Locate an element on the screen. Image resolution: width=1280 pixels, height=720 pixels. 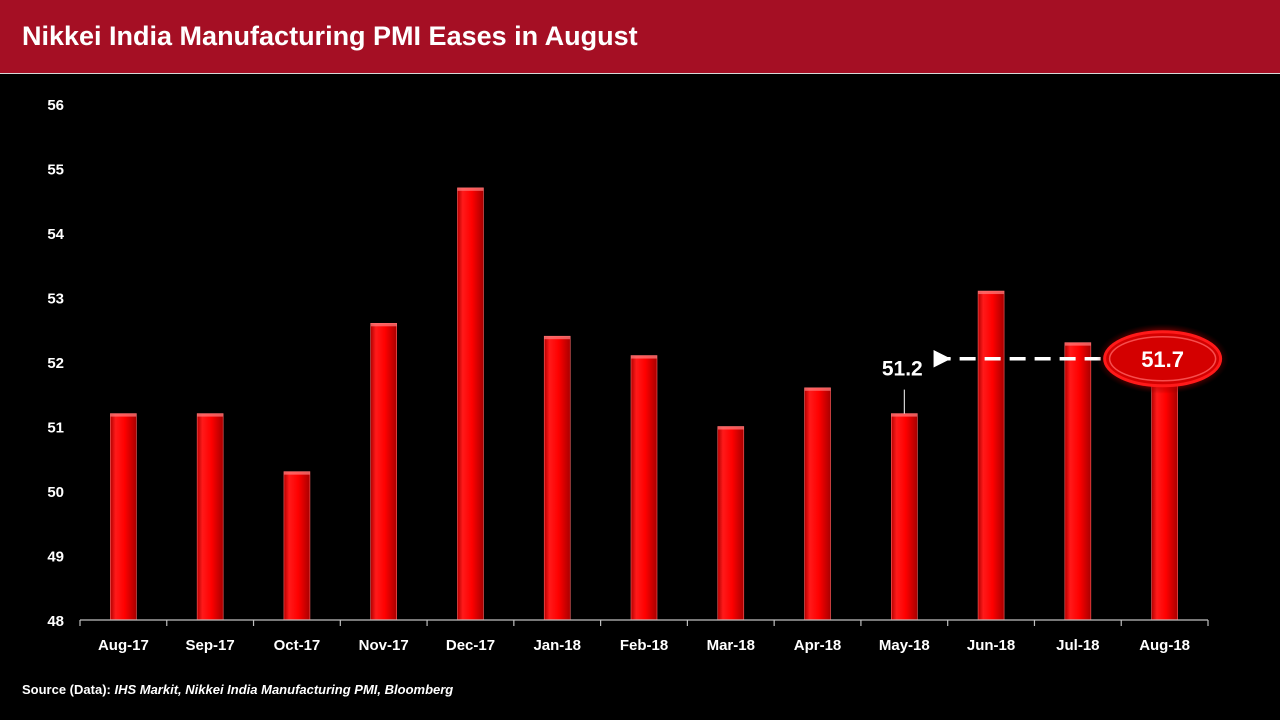
x-tick-label: Aug-18 is located at coordinates (1164, 645).